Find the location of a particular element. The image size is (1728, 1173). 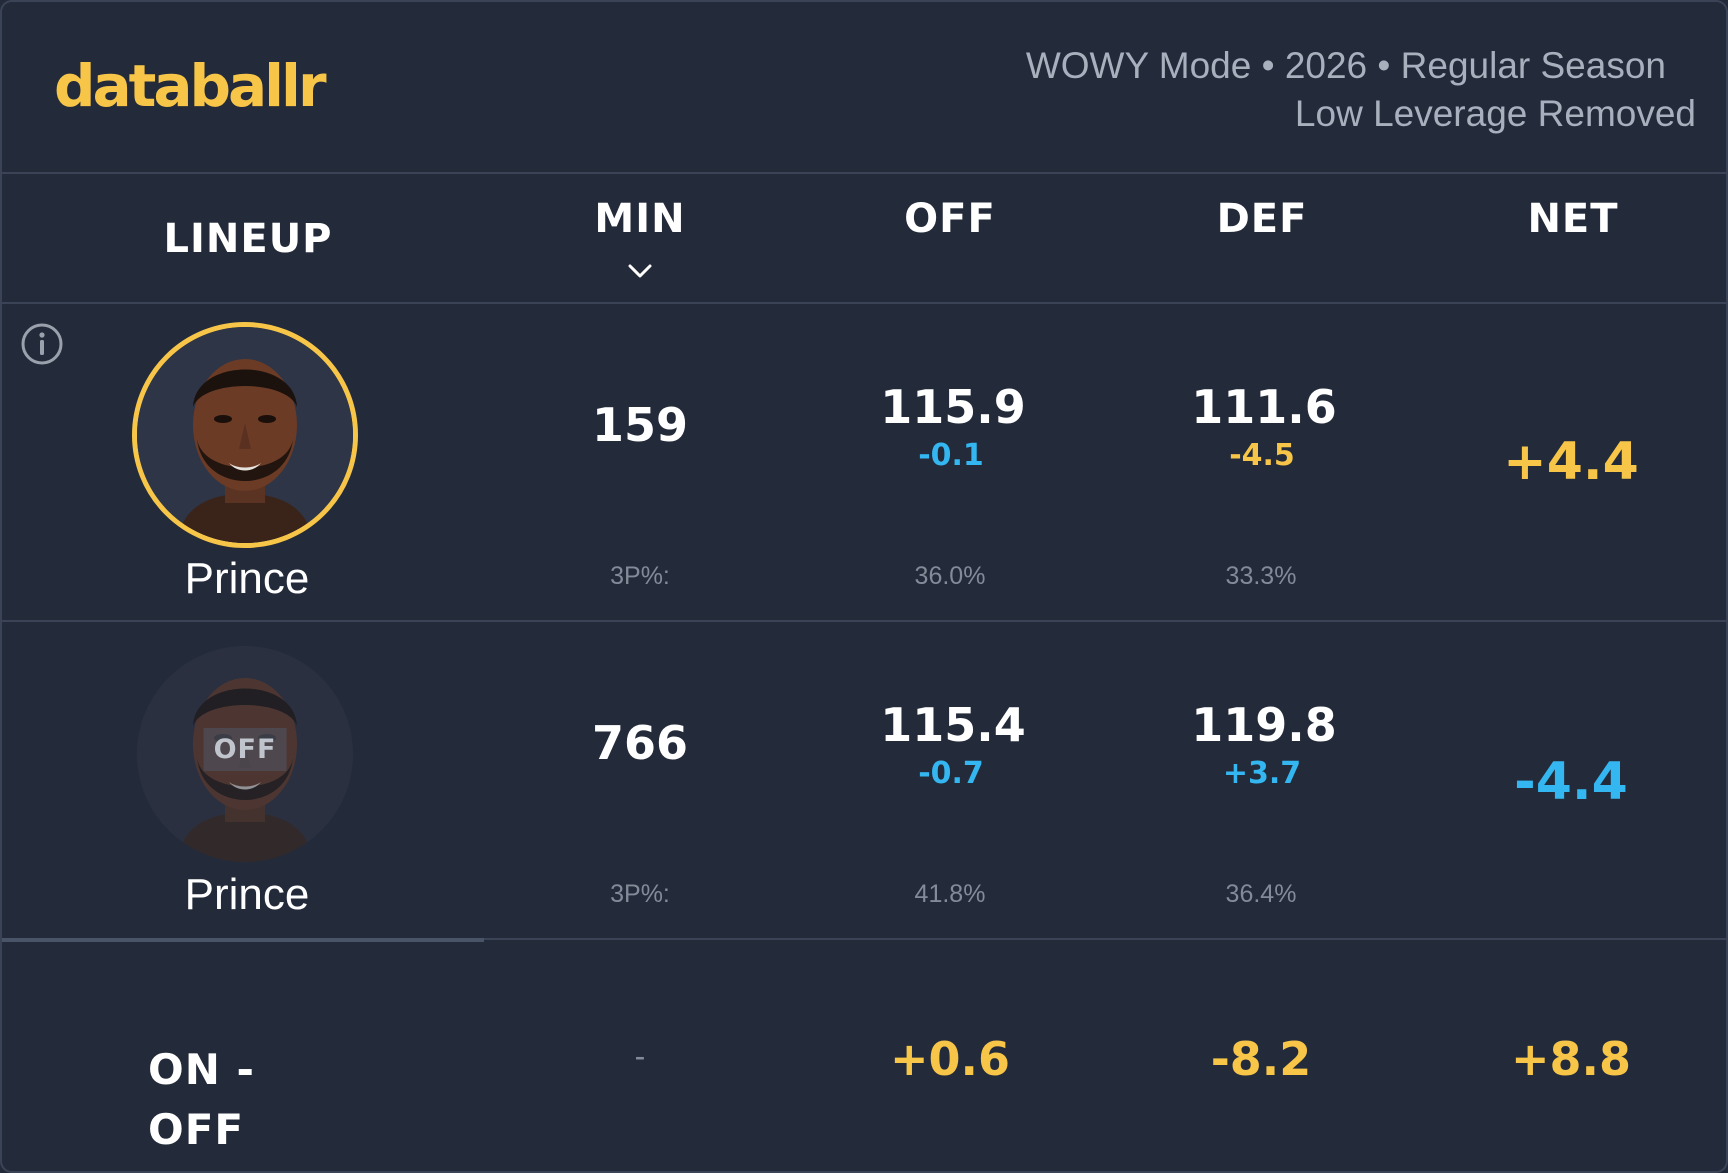

databallr-logo: databallr is located at coordinates (190, 86).